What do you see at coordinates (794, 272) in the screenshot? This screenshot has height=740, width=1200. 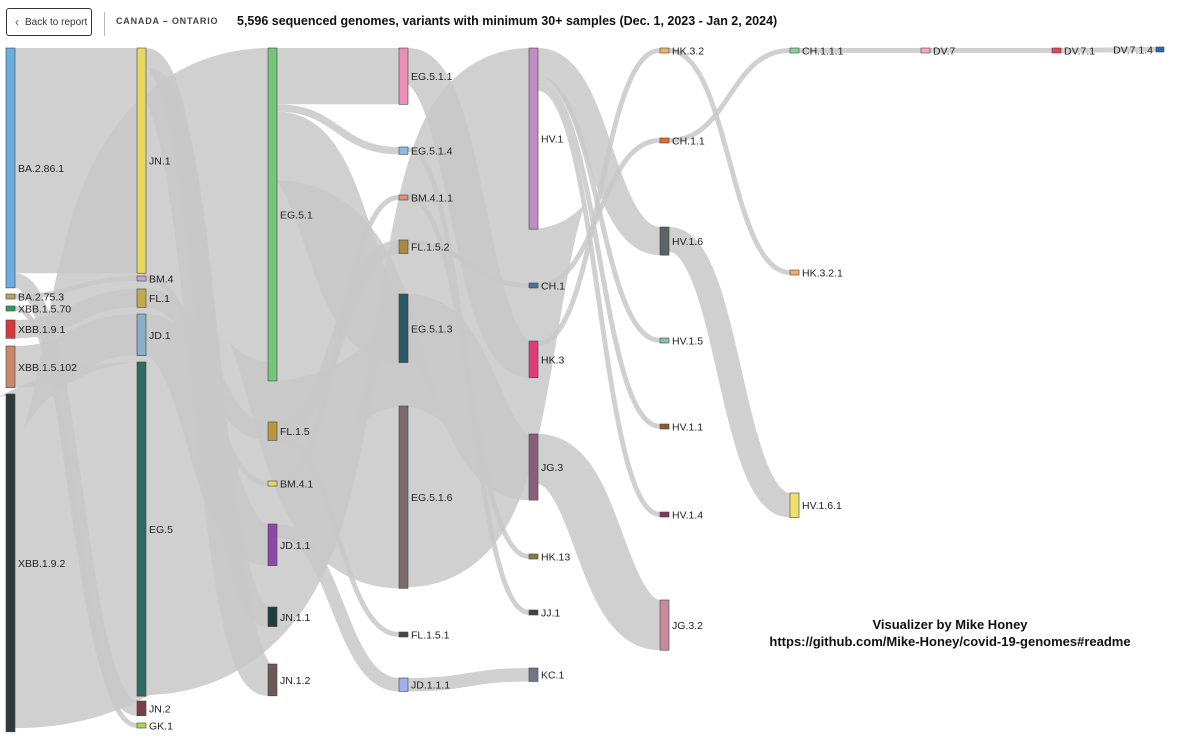 I see `node-HK.3.2.1` at bounding box center [794, 272].